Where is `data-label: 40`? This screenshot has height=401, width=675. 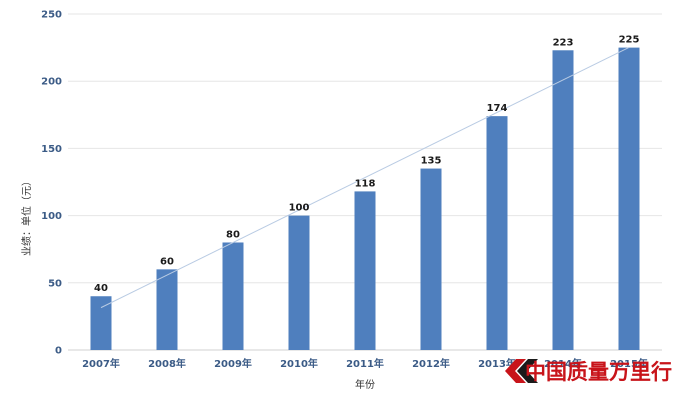 data-label: 40 is located at coordinates (101, 288).